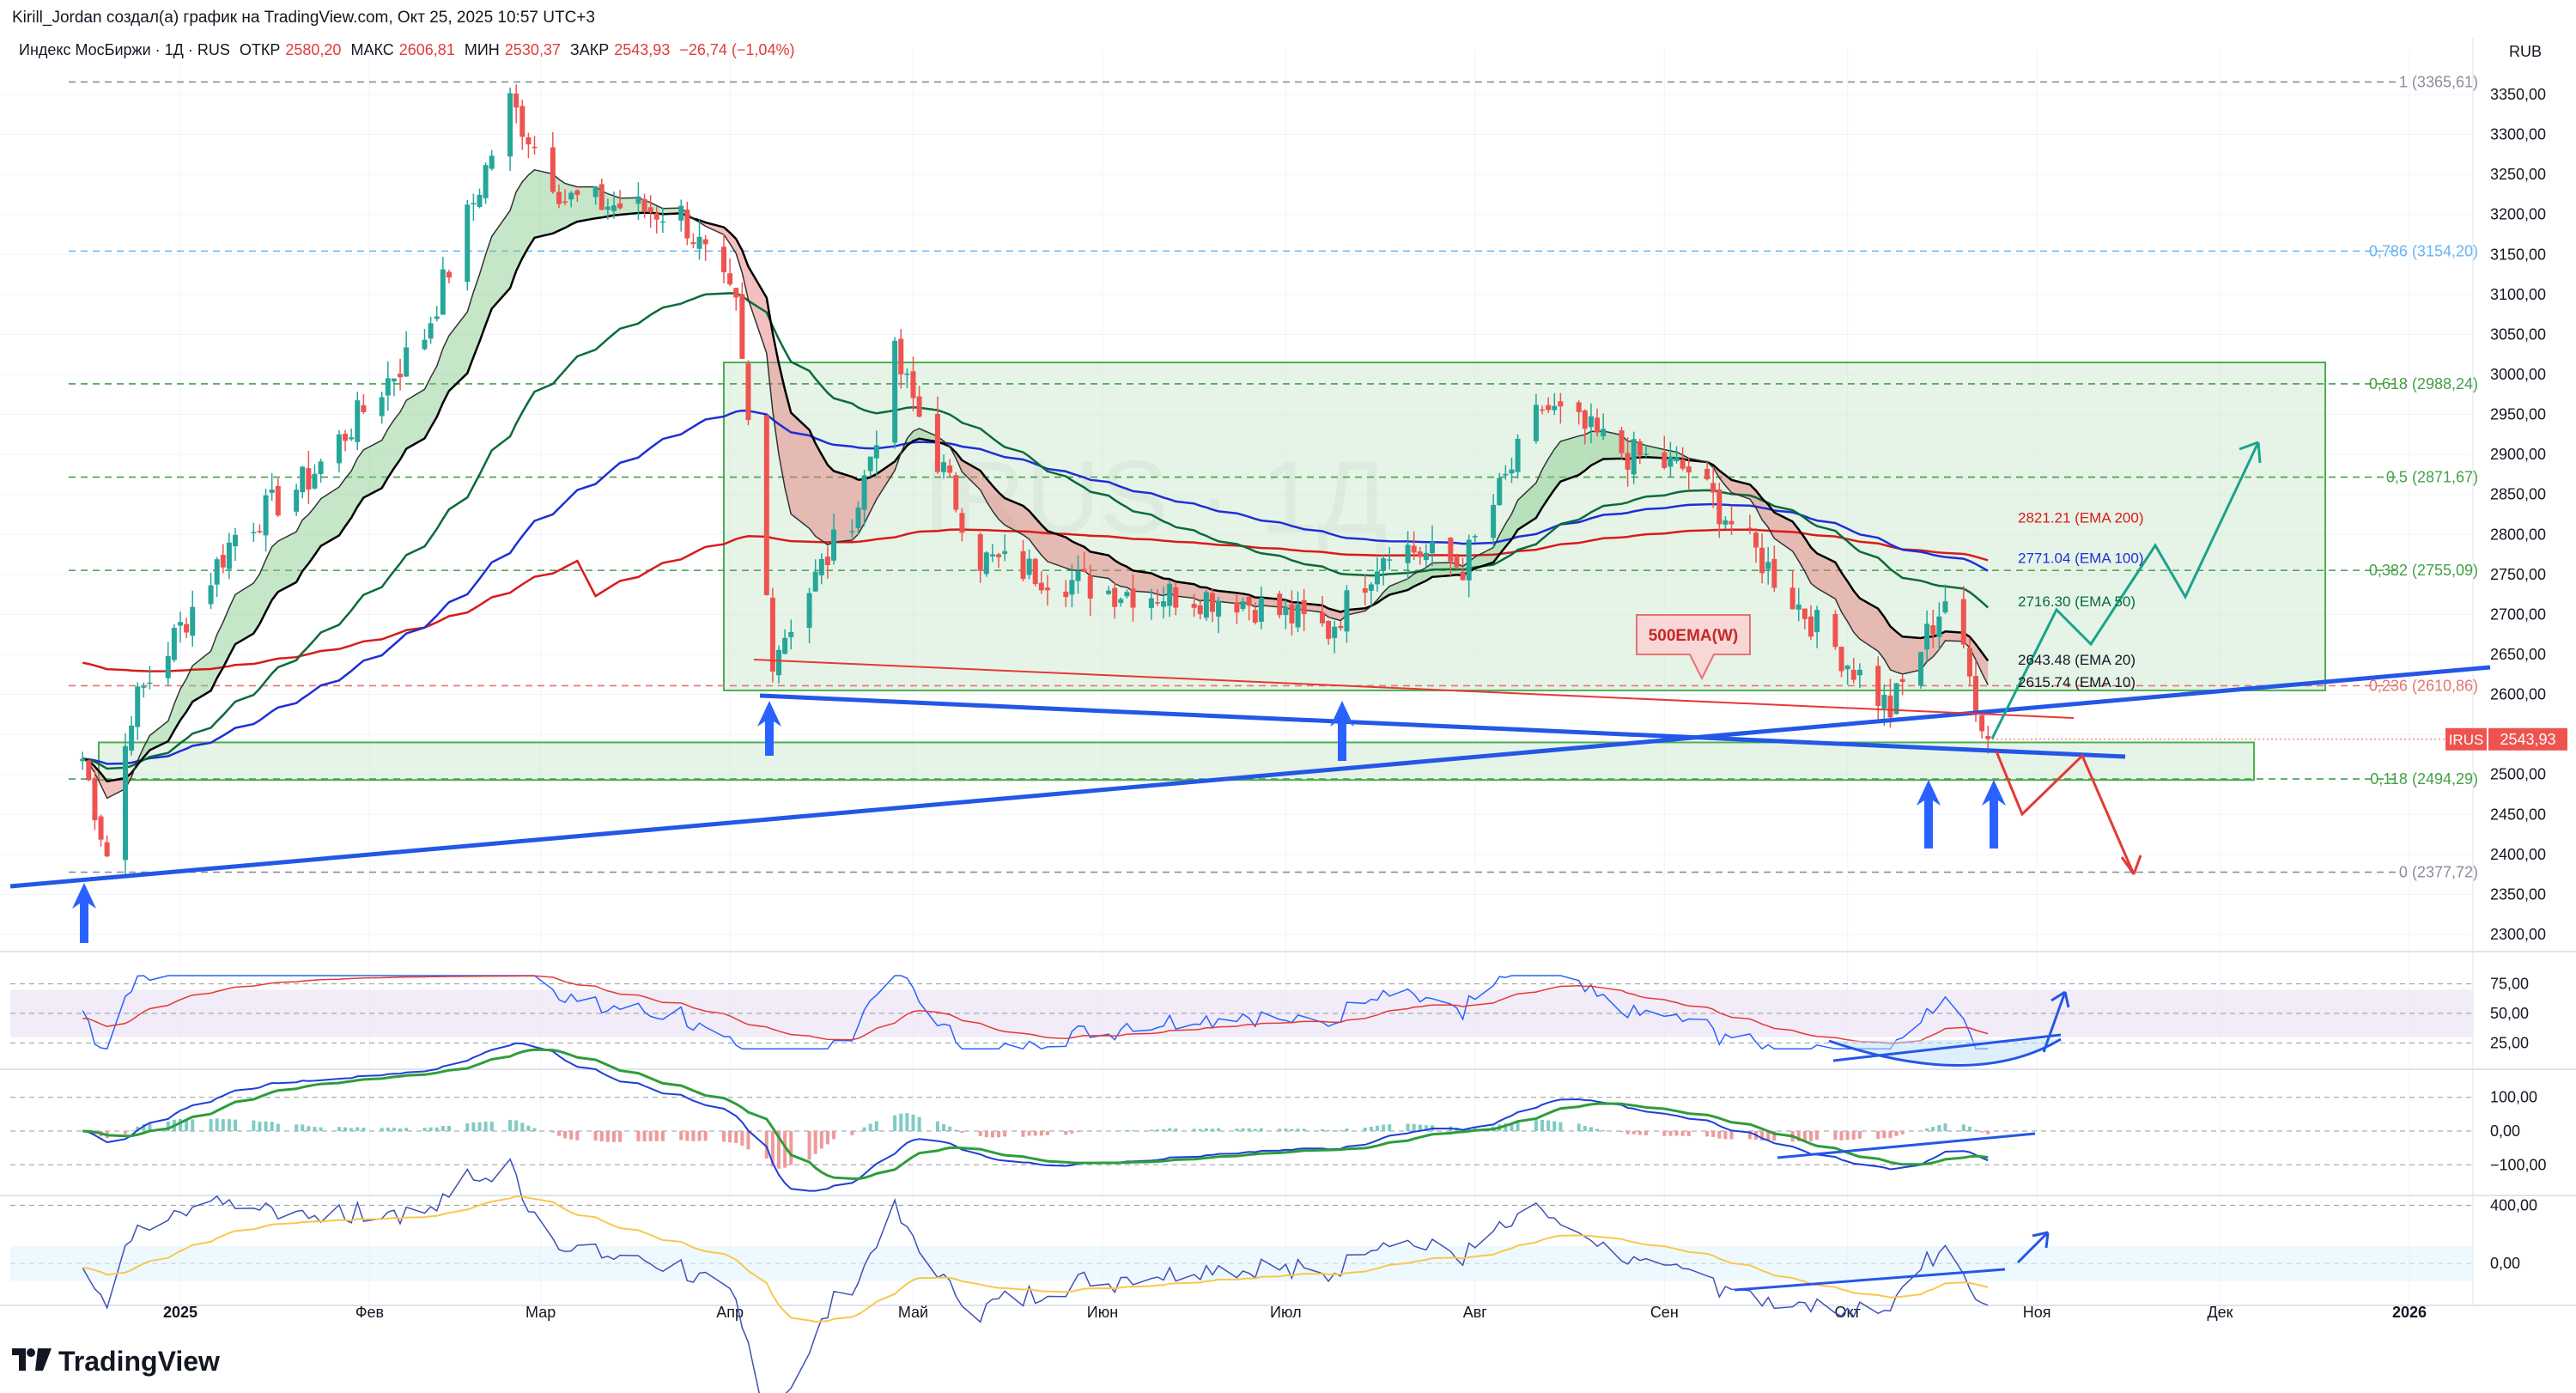 This screenshot has height=1393, width=2576. I want to click on close-value: 2543,93, so click(642, 50).